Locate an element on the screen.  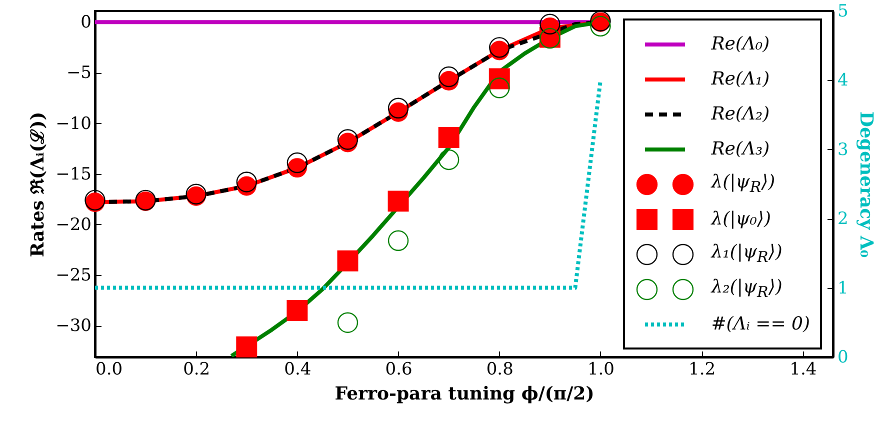
legend-label: λ₂(|ψ$_{R}$⟩) is located at coordinates (746, 289).